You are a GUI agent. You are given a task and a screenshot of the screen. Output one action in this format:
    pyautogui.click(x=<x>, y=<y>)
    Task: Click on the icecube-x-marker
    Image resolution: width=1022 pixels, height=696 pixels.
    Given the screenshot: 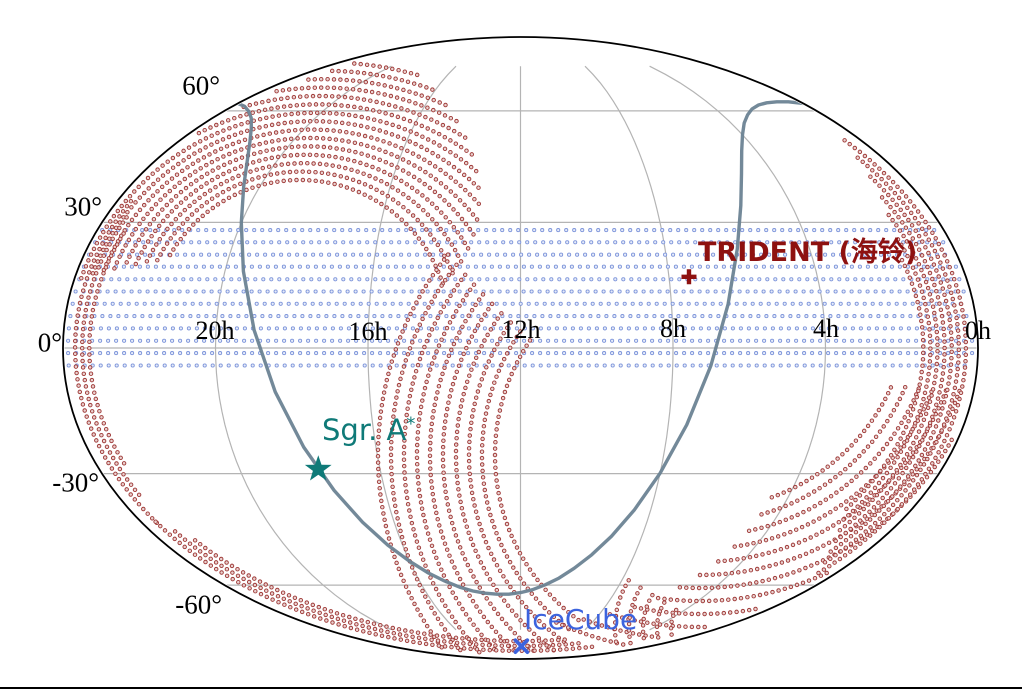 What is the action you would take?
    pyautogui.click(x=521, y=646)
    